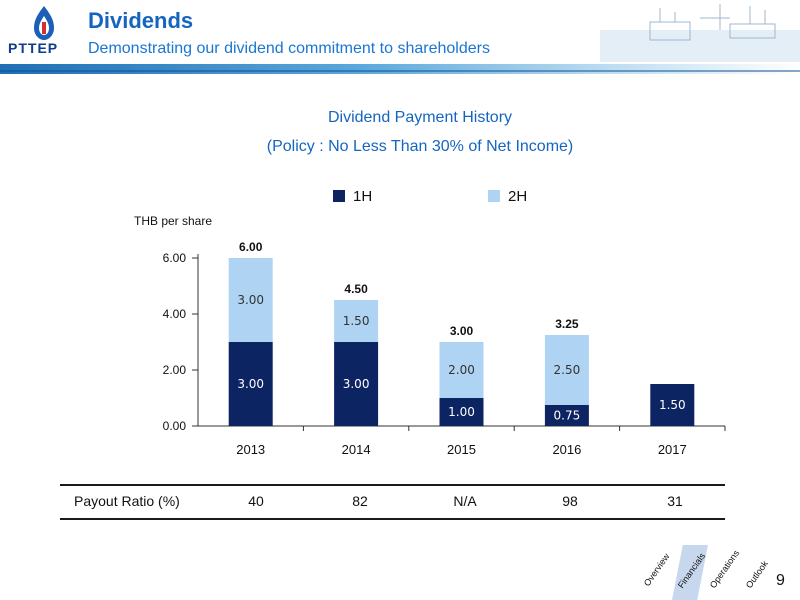 The height and width of the screenshot is (600, 800). What do you see at coordinates (250, 449) in the screenshot?
I see `x-tick-label-2013: 2013` at bounding box center [250, 449].